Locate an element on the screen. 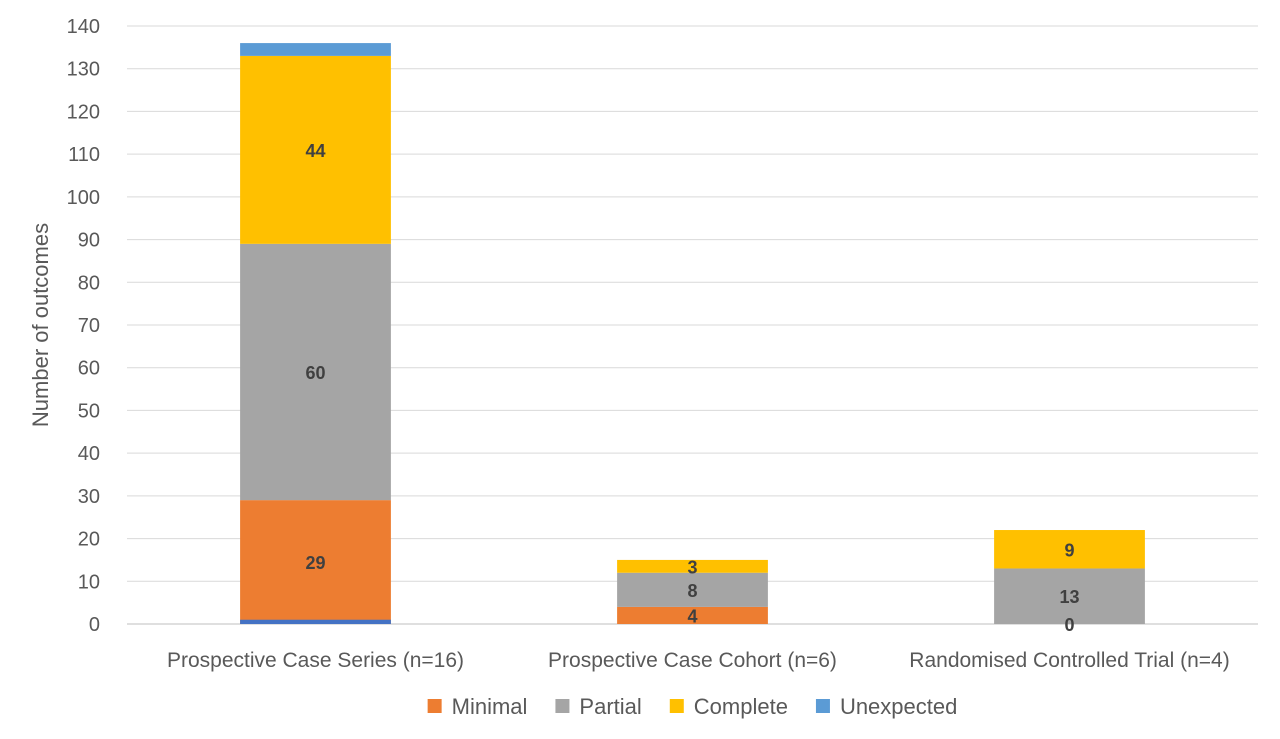  bar-segment-unexpected is located at coordinates (315, 49).